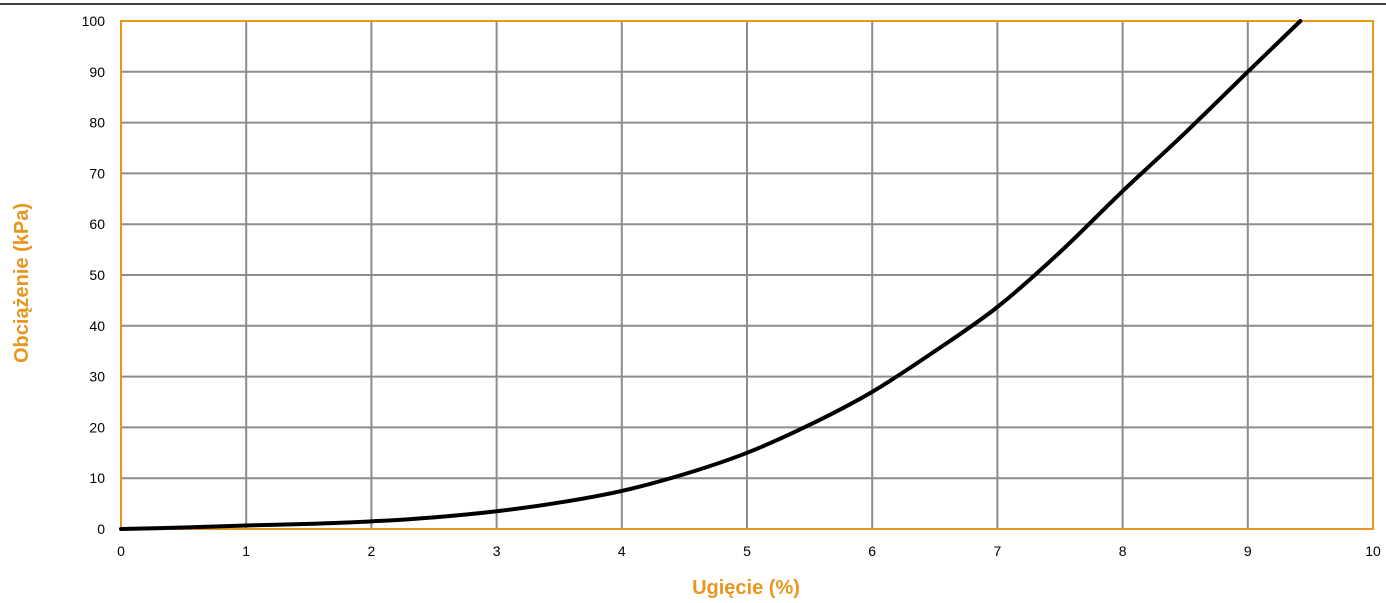 The image size is (1386, 603). What do you see at coordinates (94, 21) in the screenshot?
I see `y-tick-label: 100` at bounding box center [94, 21].